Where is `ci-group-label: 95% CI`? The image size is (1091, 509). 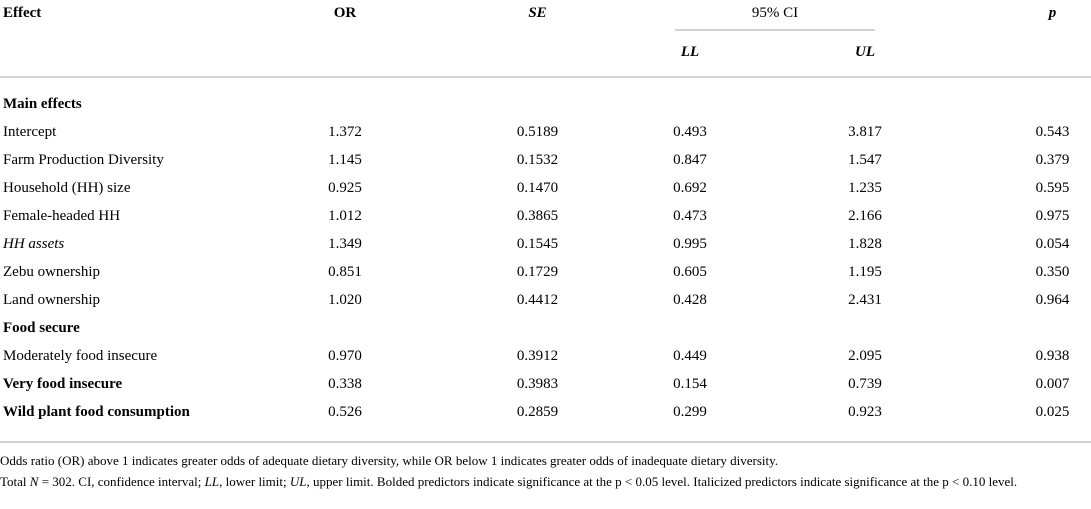 ci-group-label: 95% CI is located at coordinates (775, 13).